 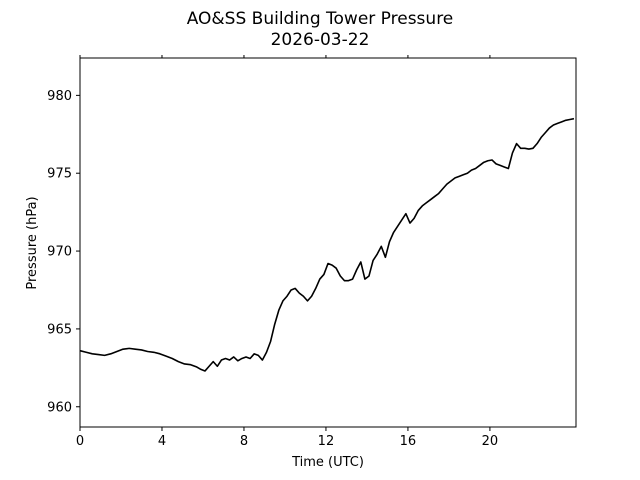 I want to click on x-tick-label: 8, so click(x=244, y=441).